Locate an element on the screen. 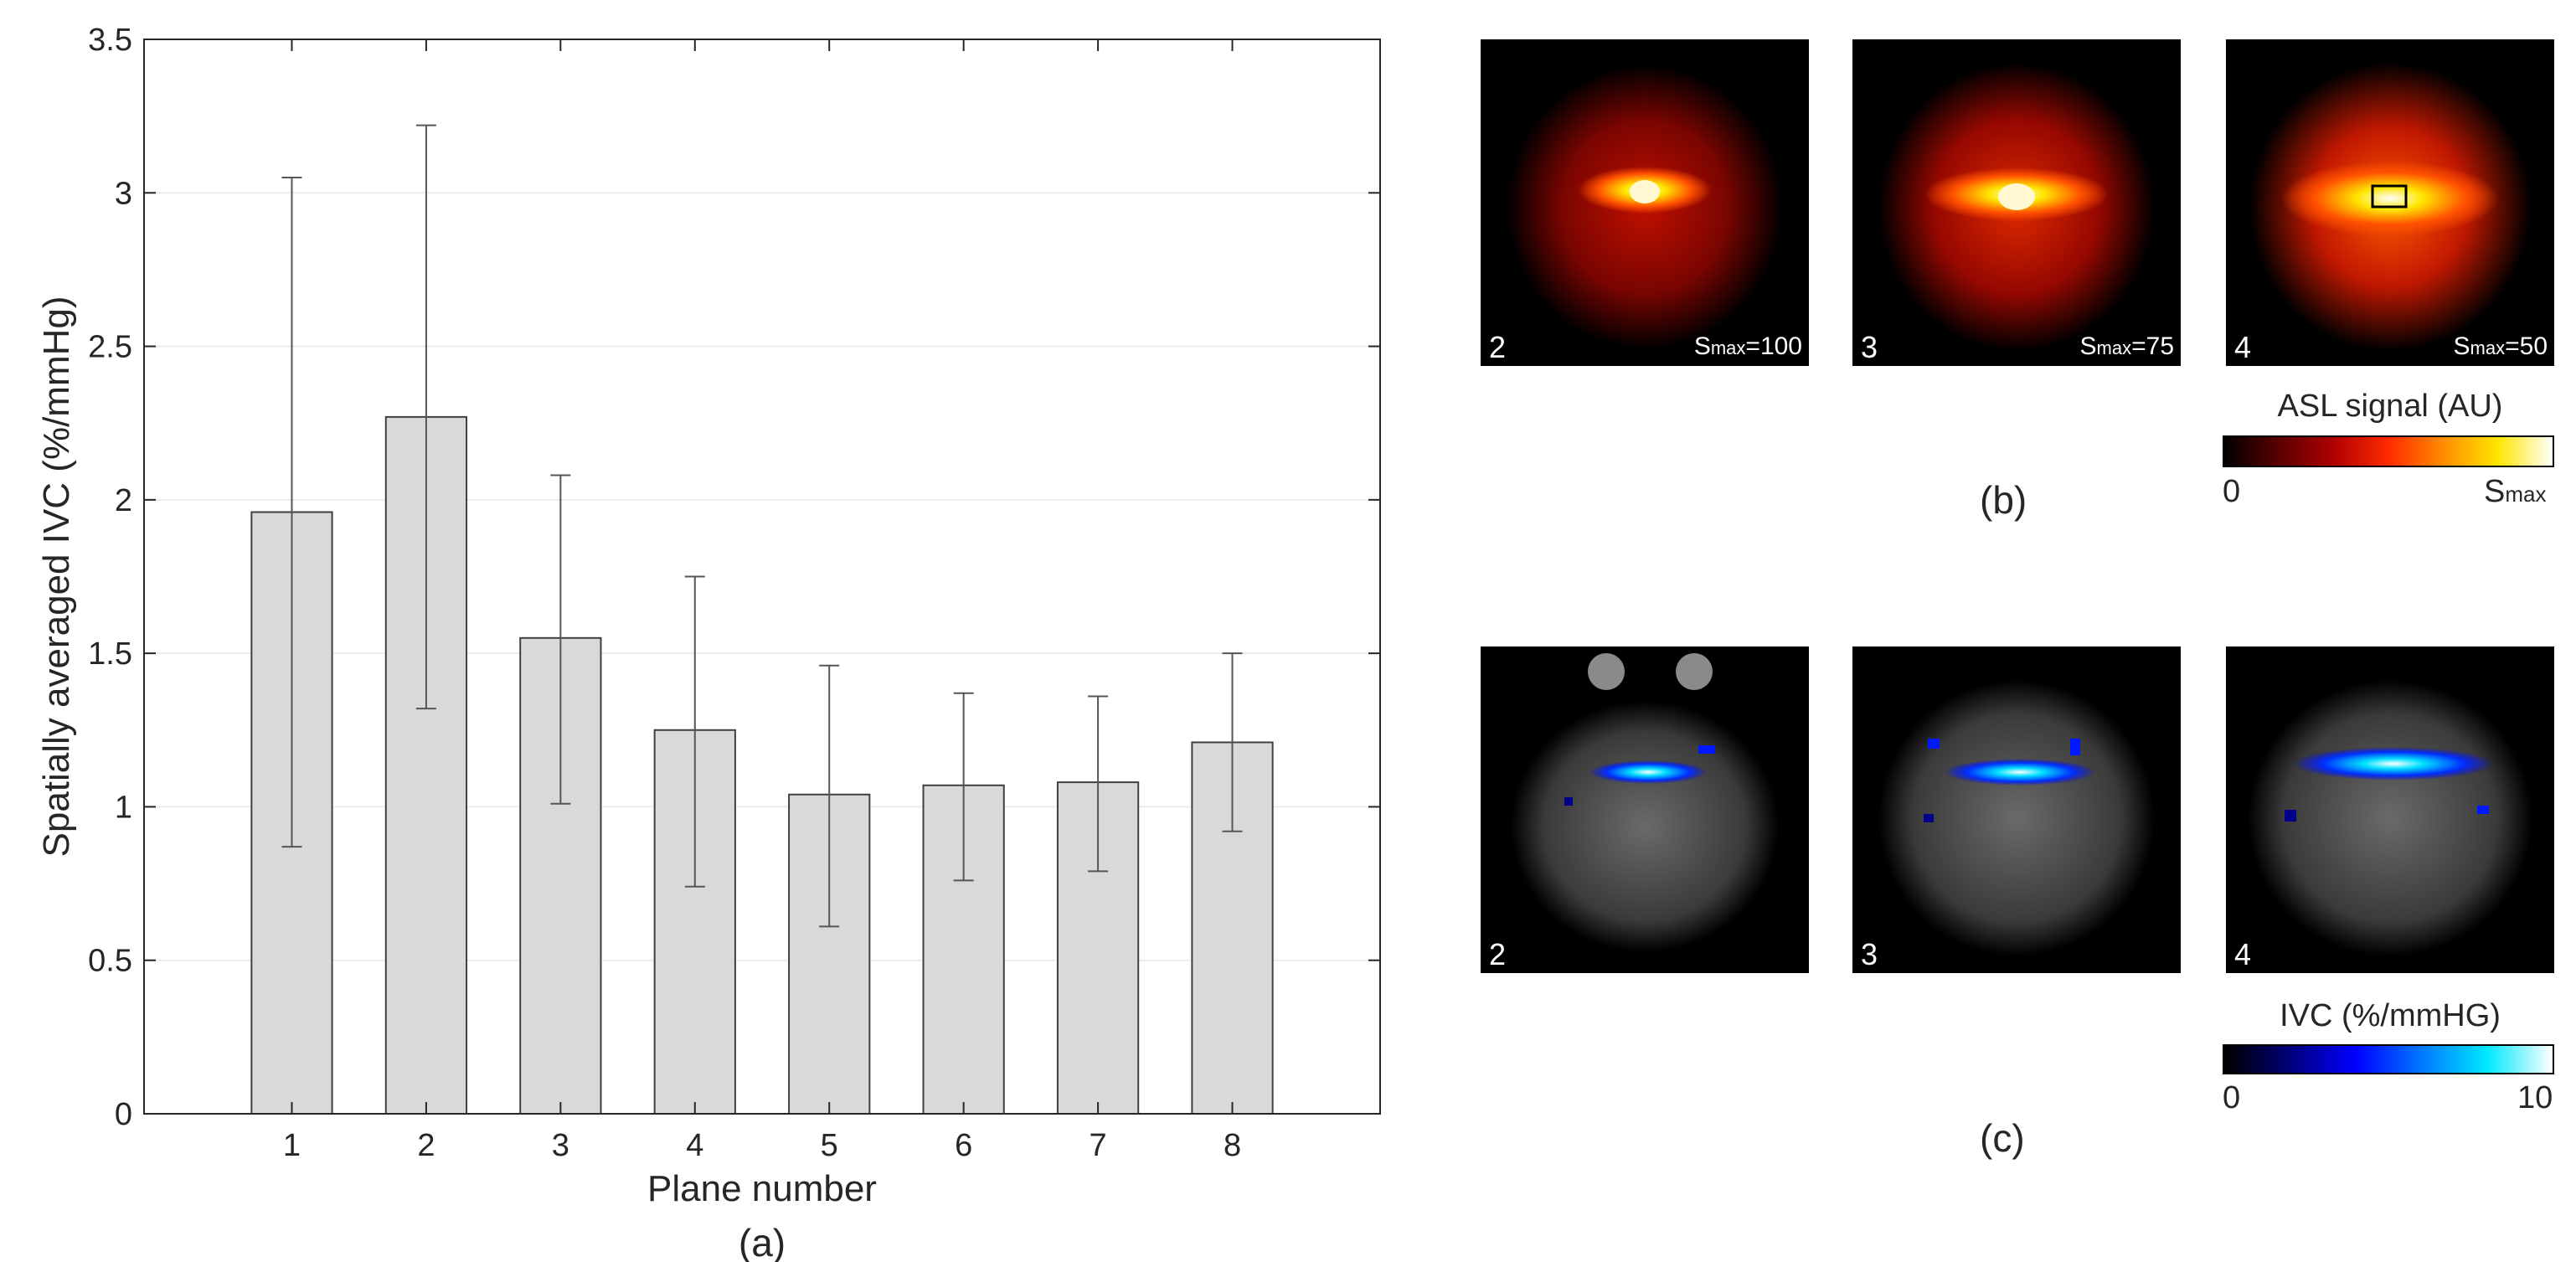 The height and width of the screenshot is (1262, 2576). smax-label: Smax=100 is located at coordinates (1748, 347).